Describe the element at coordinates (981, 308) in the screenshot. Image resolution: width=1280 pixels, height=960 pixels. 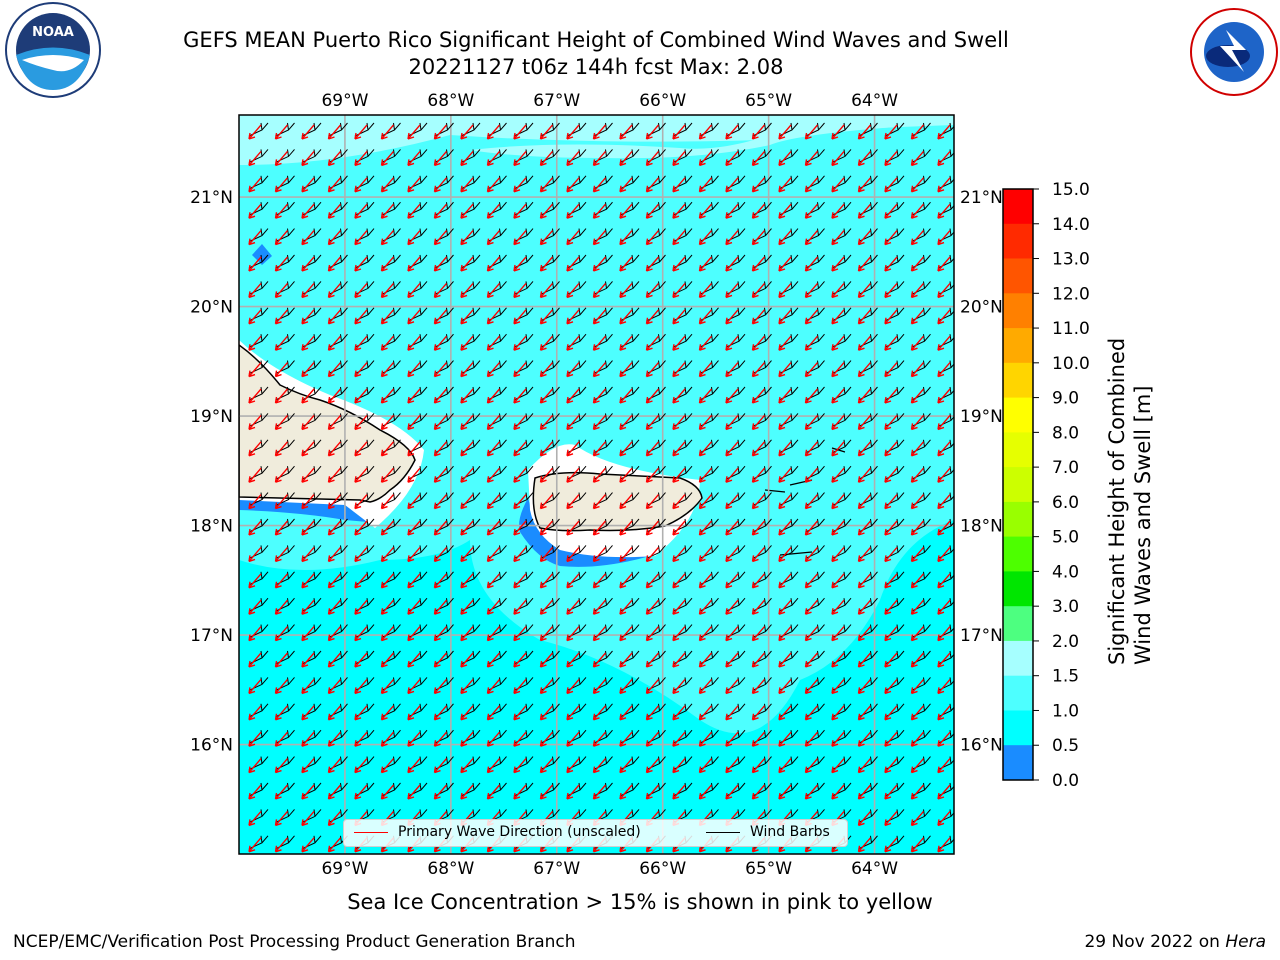
I see `lat-label-right: 20°N` at that location.